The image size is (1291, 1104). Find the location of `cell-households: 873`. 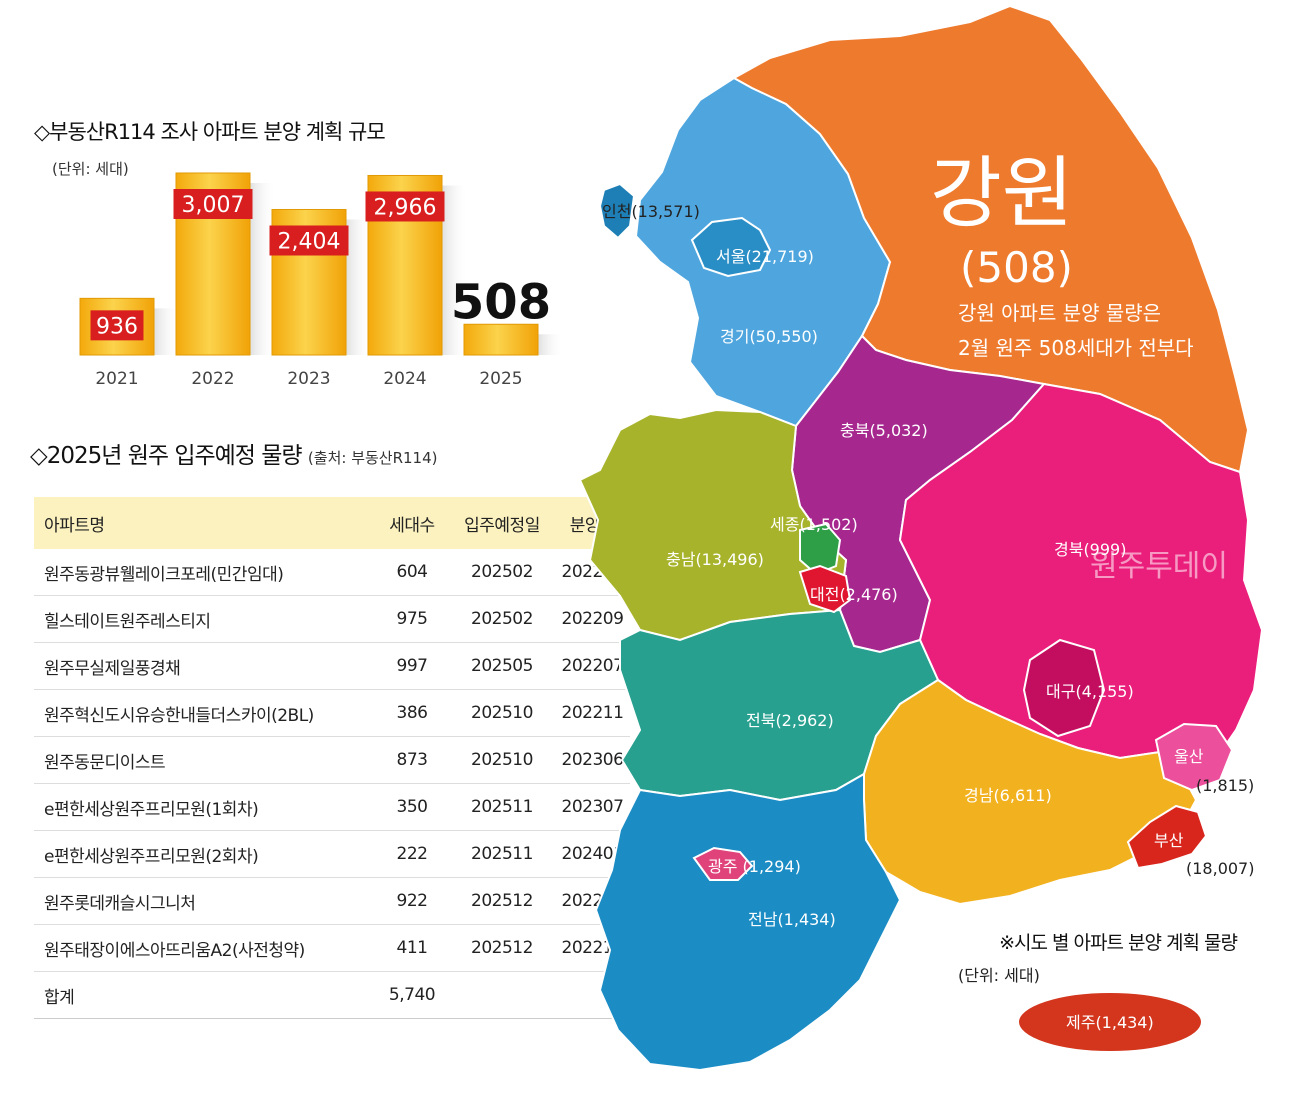

cell-households: 873 is located at coordinates (412, 760).